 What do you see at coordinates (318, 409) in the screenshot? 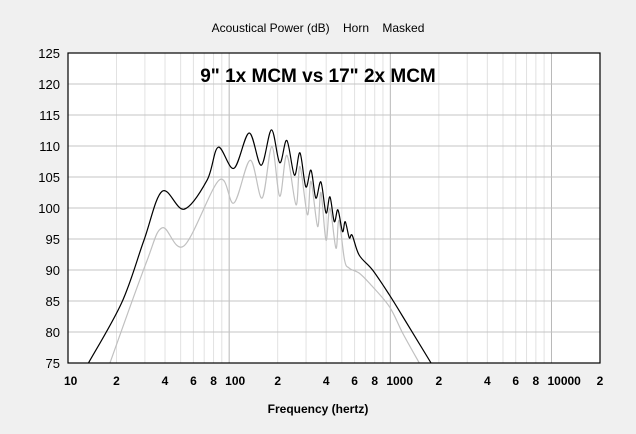
I see `x-axis-label: Frequency (hertz)` at bounding box center [318, 409].